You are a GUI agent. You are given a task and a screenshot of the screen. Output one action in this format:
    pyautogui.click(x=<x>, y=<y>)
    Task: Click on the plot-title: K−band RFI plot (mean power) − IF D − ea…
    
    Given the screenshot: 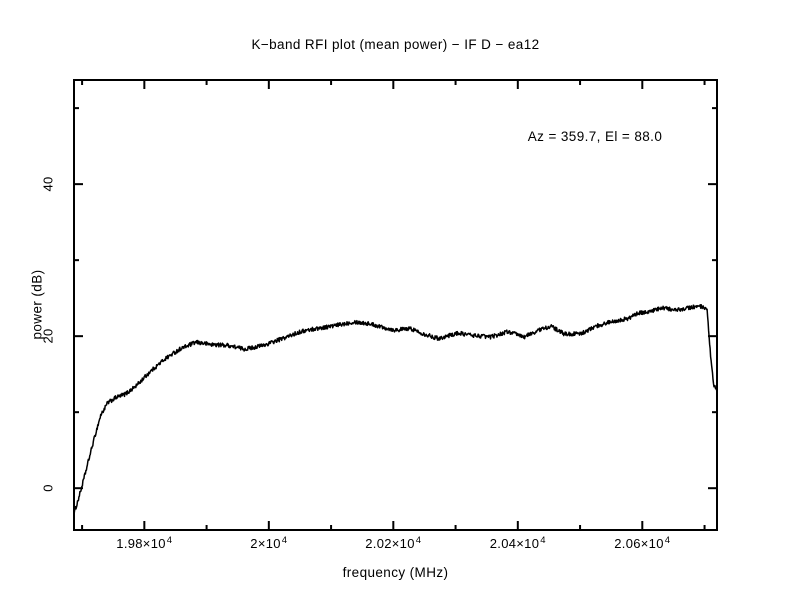 What is the action you would take?
    pyautogui.click(x=395, y=44)
    